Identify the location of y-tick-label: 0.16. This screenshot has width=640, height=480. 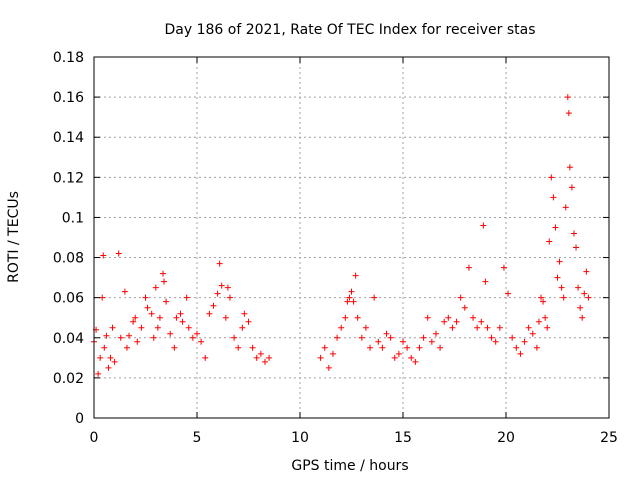
(68, 98).